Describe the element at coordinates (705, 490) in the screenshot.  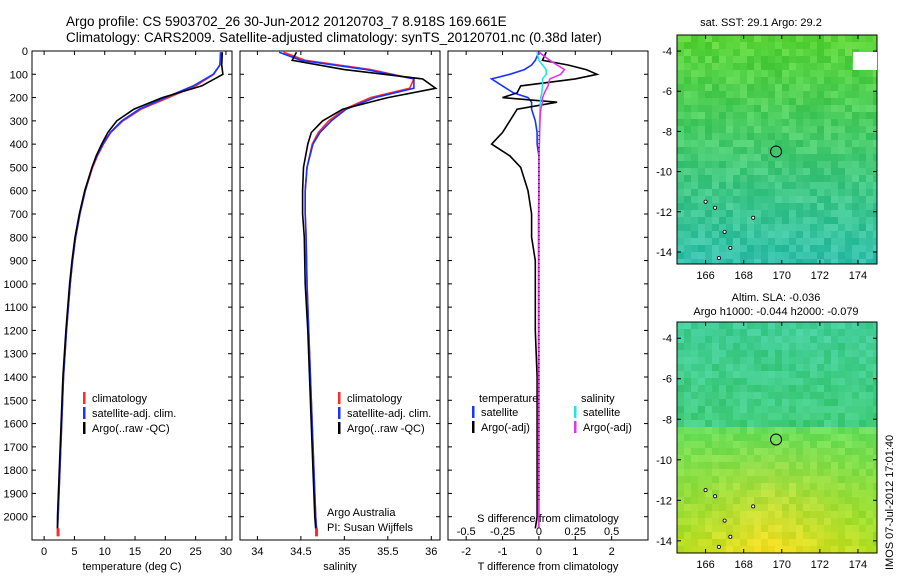
I see `island-marker` at that location.